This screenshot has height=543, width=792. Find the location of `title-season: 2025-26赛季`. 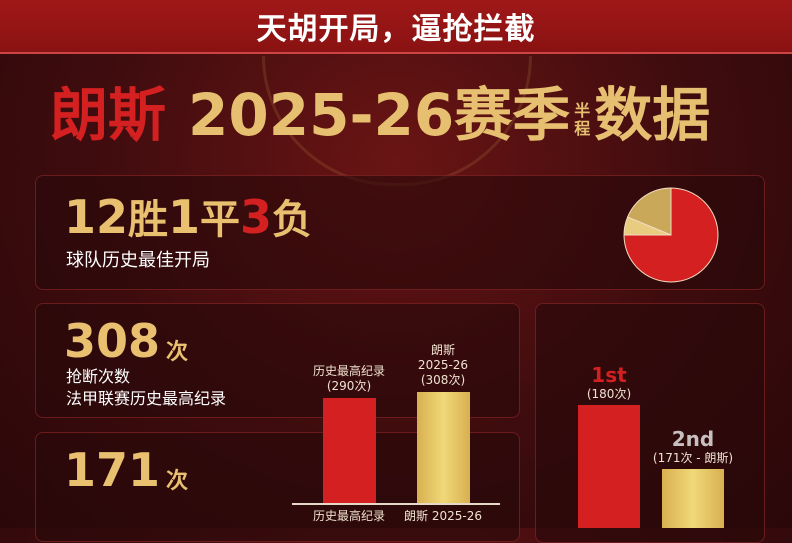

title-season: 2025-26赛季 is located at coordinates (379, 115).